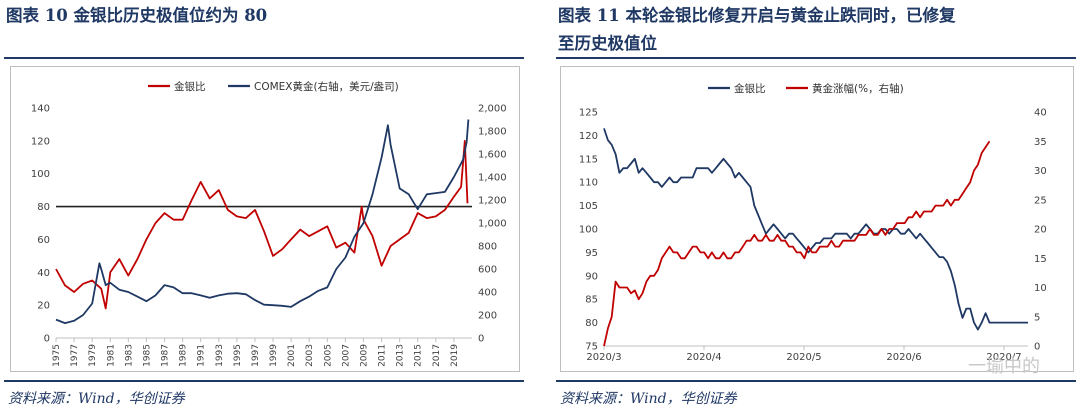  Describe the element at coordinates (1037, 317) in the screenshot. I see `y-tick-label-right: 5` at that location.